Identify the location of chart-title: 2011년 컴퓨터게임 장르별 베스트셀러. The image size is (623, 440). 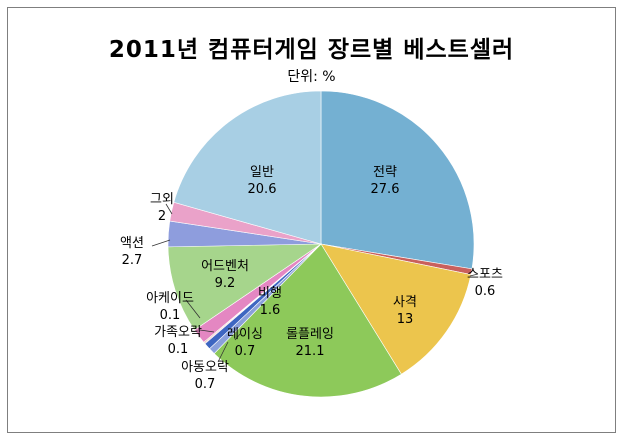
(311, 50).